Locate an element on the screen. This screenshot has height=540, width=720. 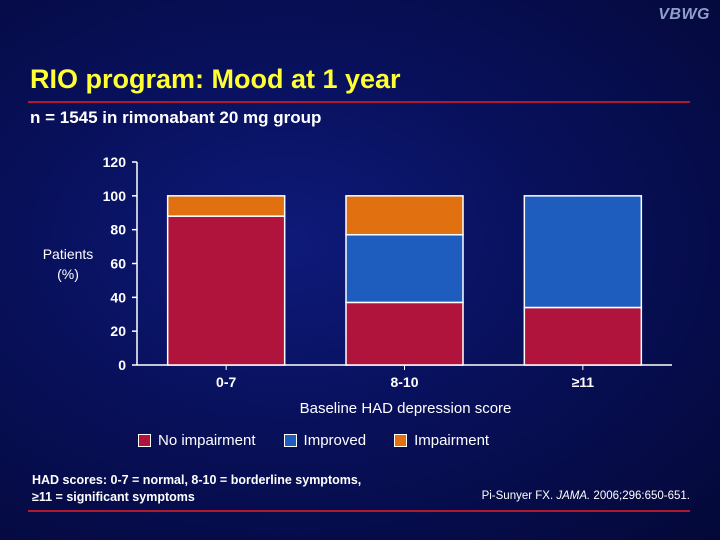
y-tick-label: 20 is located at coordinates (118, 331).